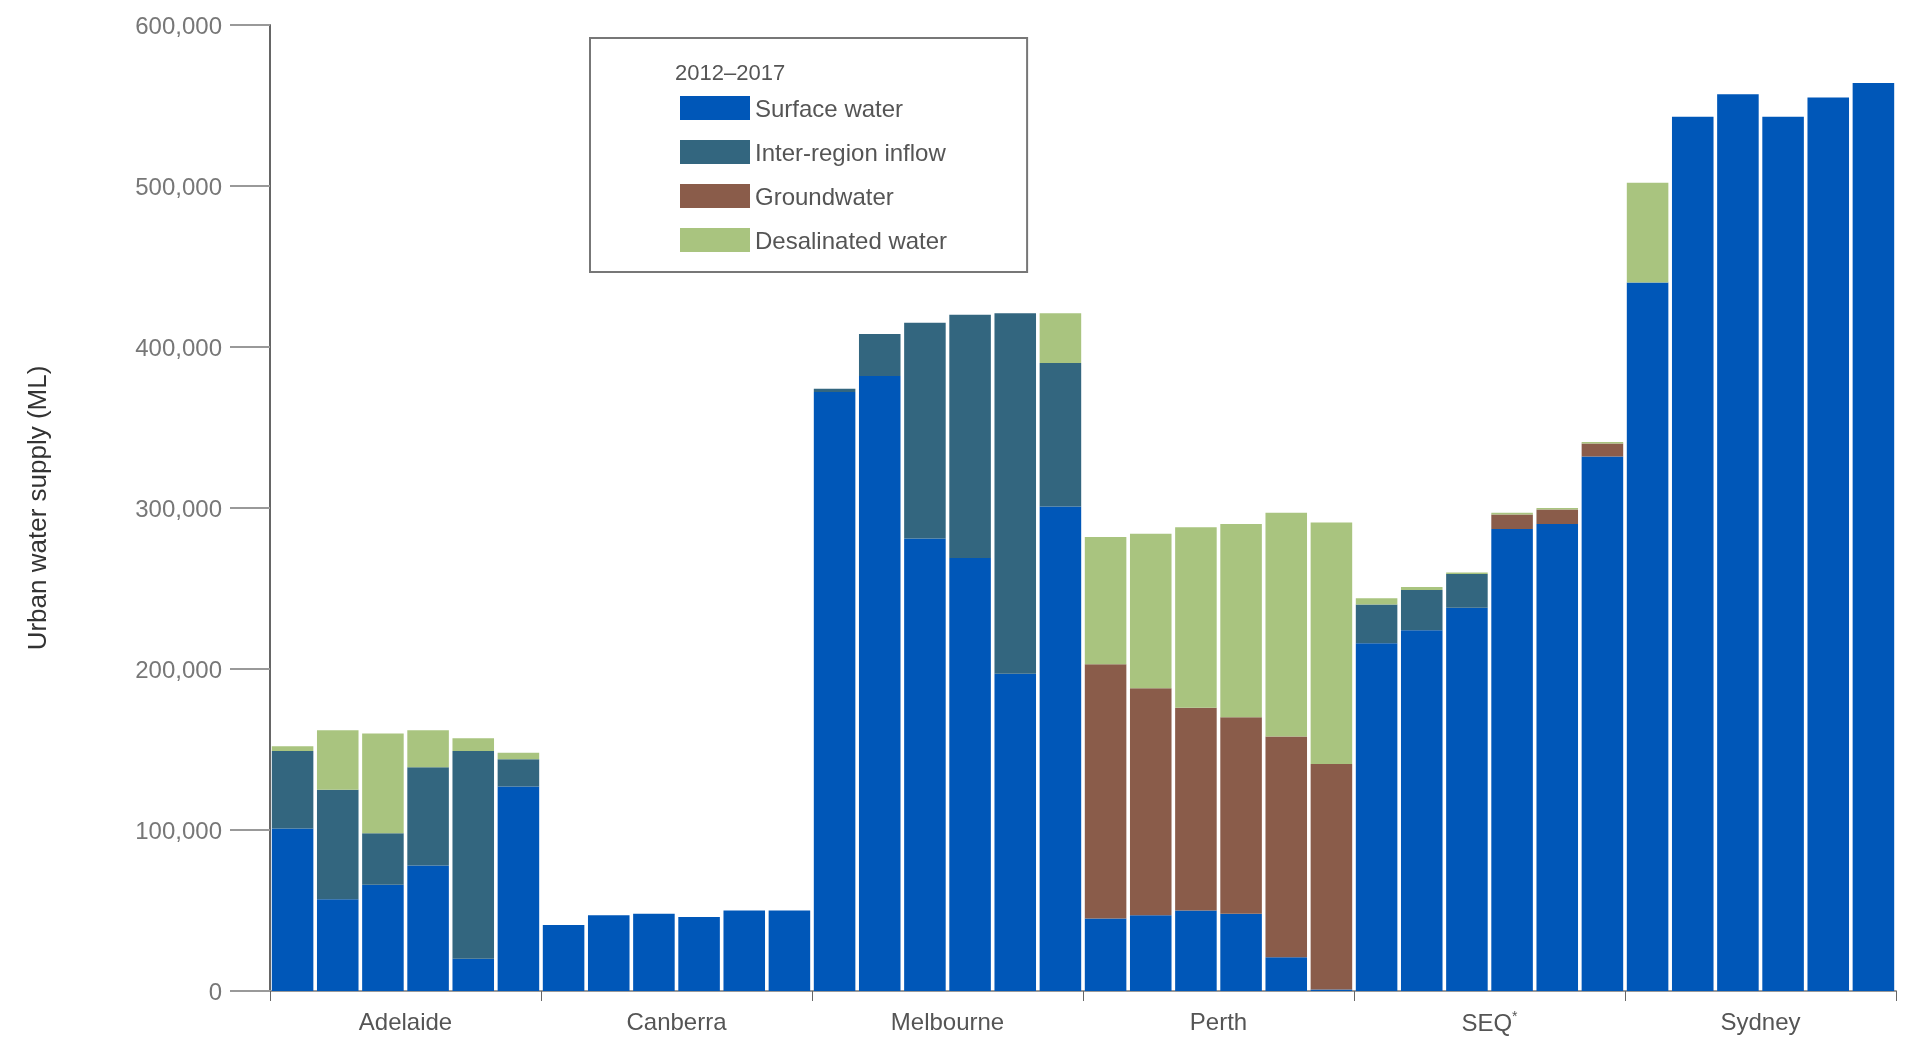 The image size is (1926, 1061). I want to click on legend-label: Inter-region inflow, so click(851, 152).